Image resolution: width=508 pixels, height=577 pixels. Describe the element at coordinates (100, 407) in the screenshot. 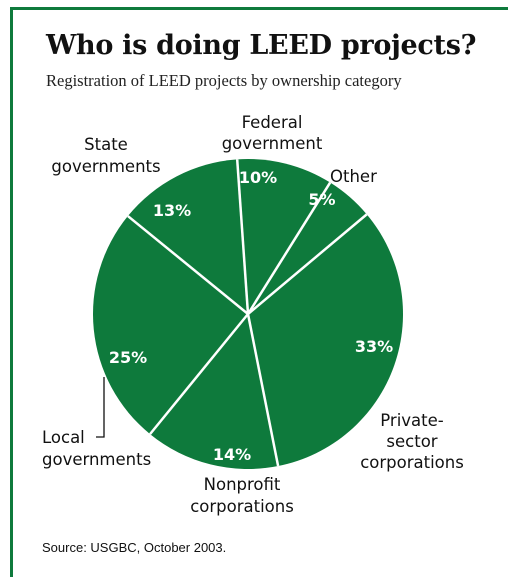

I see `leader-line-local-governments` at that location.